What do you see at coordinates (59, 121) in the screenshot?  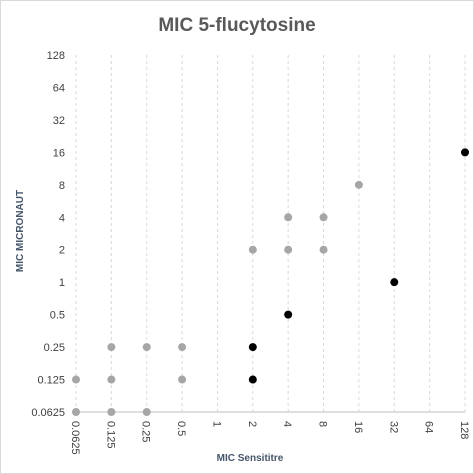 I see `y-tick-label: 32` at bounding box center [59, 121].